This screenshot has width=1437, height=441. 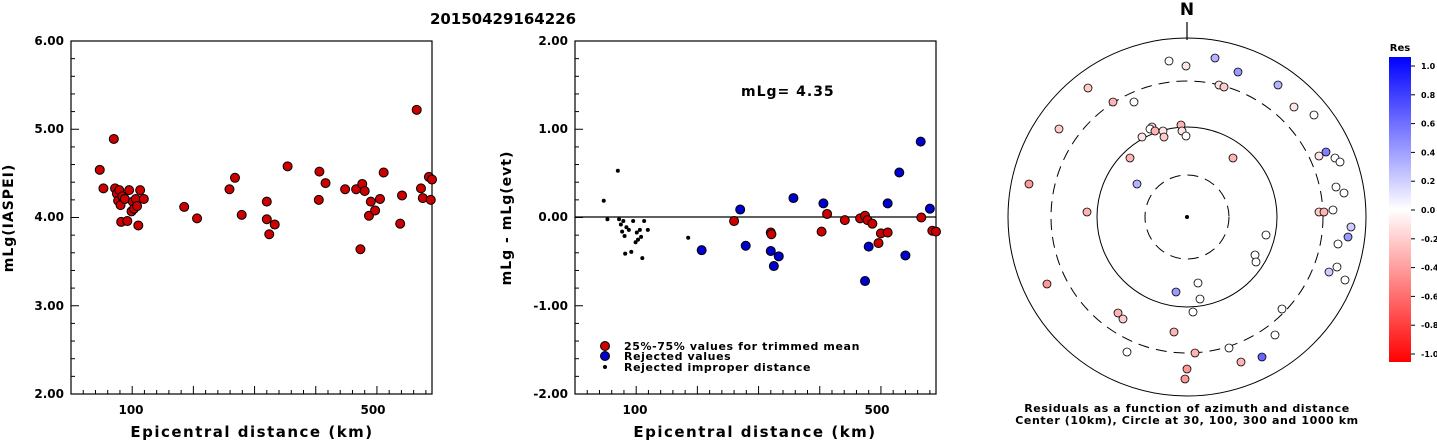 What do you see at coordinates (1428, 95) in the screenshot?
I see `colorbar-label: 0.8` at bounding box center [1428, 95].